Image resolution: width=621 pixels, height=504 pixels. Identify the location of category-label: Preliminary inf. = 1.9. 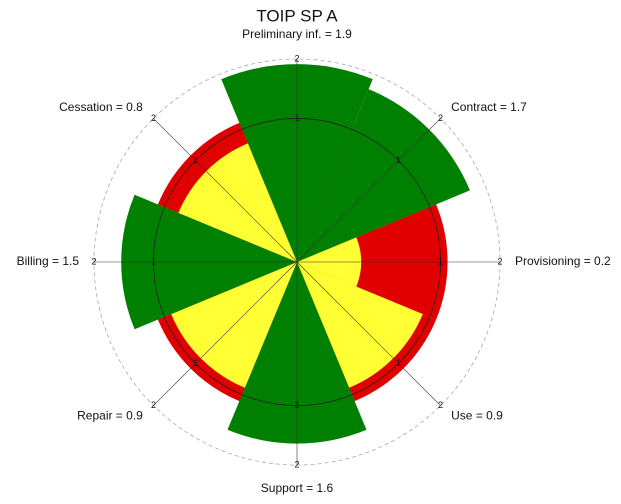
(297, 34).